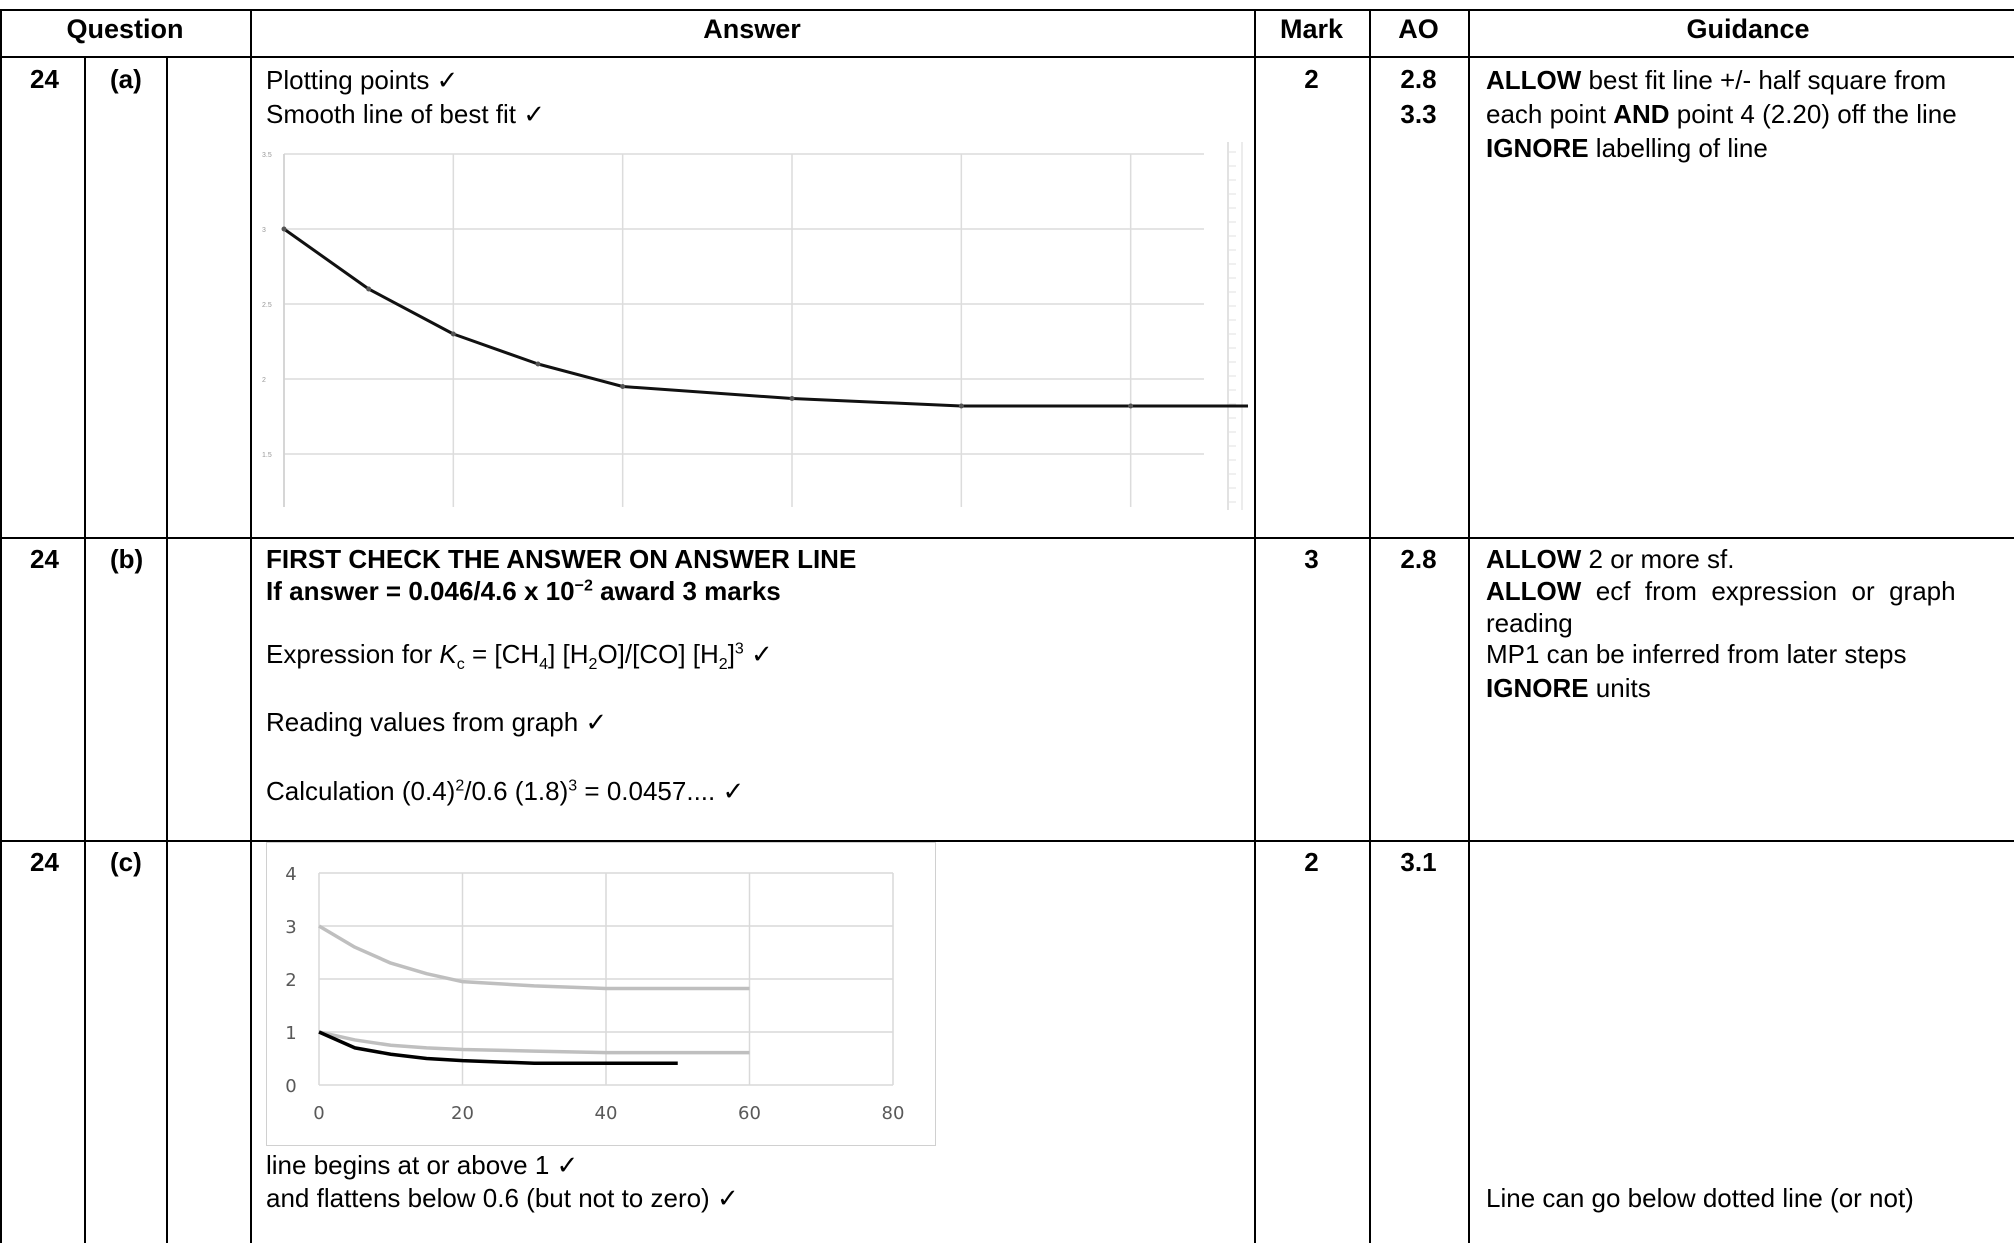 The image size is (2014, 1243). What do you see at coordinates (460, 665) in the screenshot?
I see `kc-subscript: c` at bounding box center [460, 665].